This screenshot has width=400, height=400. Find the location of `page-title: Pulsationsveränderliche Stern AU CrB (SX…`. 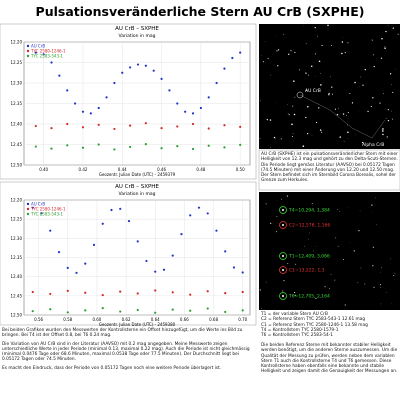

page-title: Pulsationsveränderliche Stern AU CrB (SX… is located at coordinates (200, 11).